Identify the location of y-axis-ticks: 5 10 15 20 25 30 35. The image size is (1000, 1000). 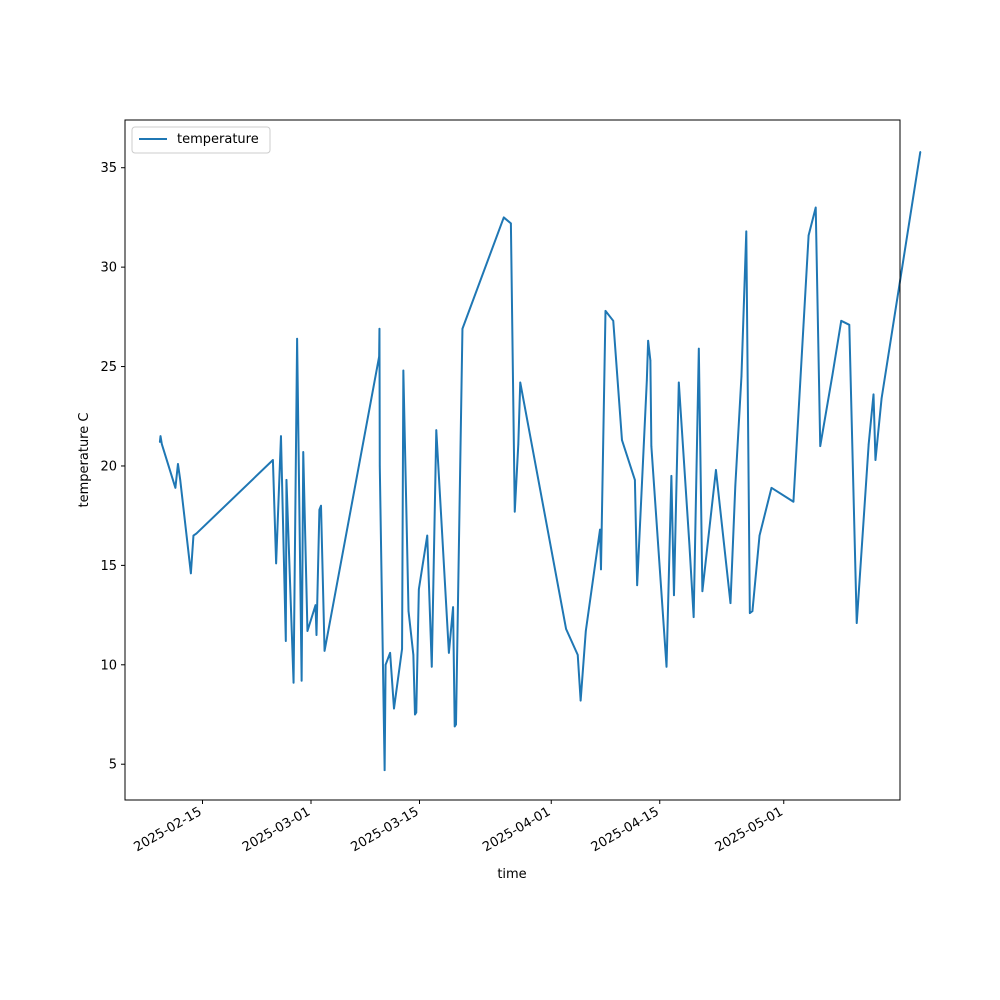
(112, 467).